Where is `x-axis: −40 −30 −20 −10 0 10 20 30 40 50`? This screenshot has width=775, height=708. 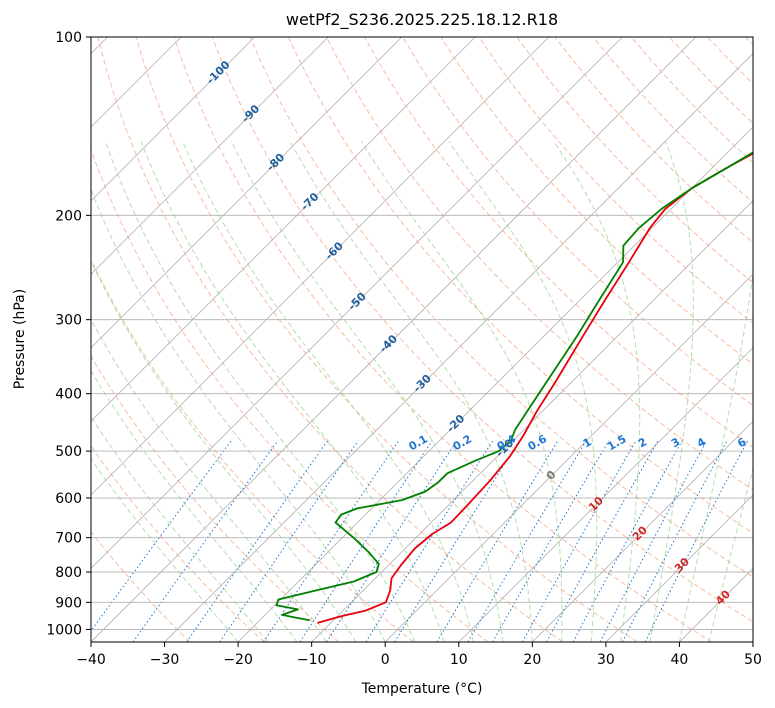
x-axis: −40 −30 −20 −10 0 10 20 30 40 50 is located at coordinates (419, 655).